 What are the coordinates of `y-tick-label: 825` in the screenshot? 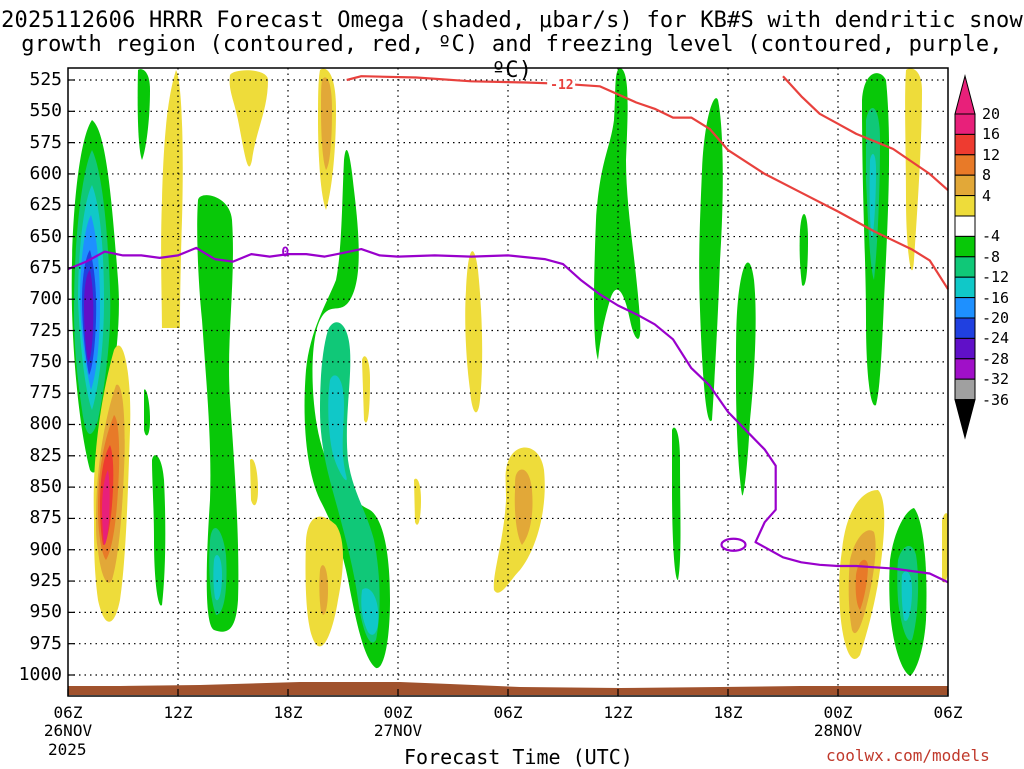 It's located at (45, 455).